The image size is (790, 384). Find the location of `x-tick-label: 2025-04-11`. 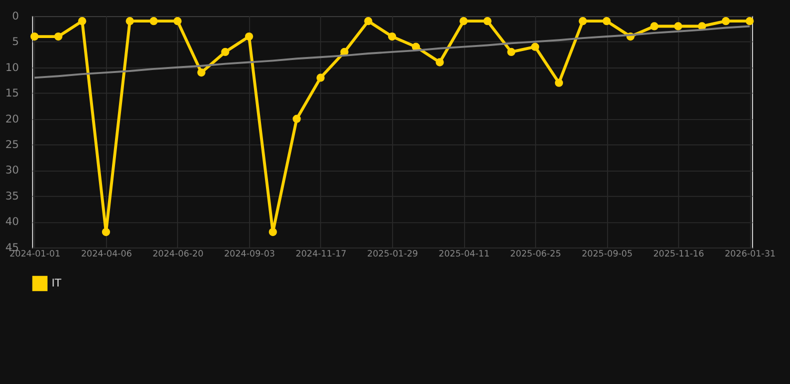

x-tick-label: 2025-04-11 is located at coordinates (464, 255).